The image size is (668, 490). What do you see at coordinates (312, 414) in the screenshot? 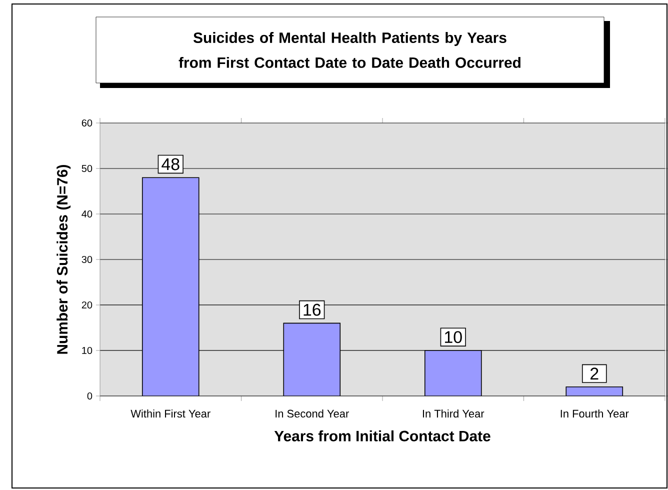
I see `x-tick-label: In Second Year` at bounding box center [312, 414].